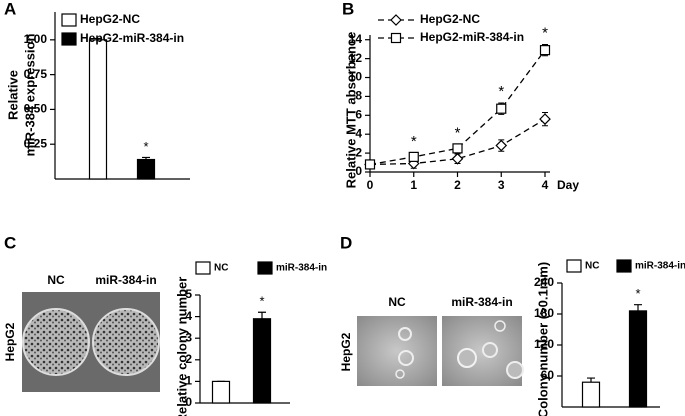  I want to click on x-axis-label: Day, so click(568, 185).